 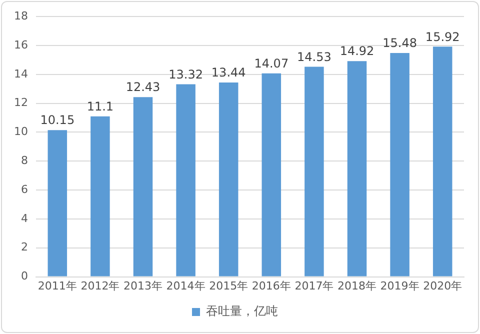 What do you see at coordinates (400, 285) in the screenshot?
I see `x-tick-label: 2019年` at bounding box center [400, 285].